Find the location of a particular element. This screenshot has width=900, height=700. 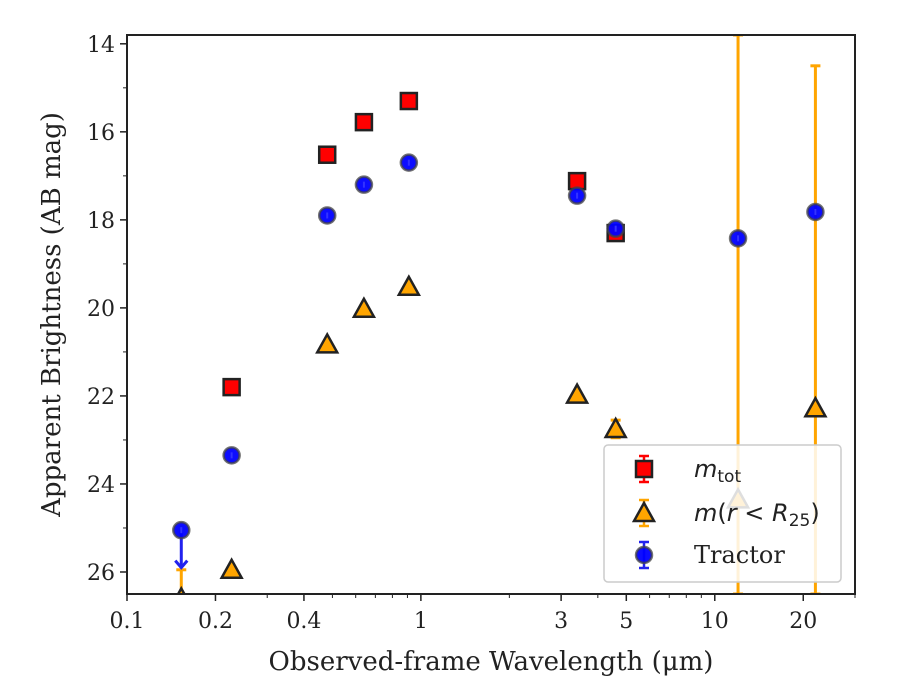

x-tick-label: 3 is located at coordinates (561, 621).